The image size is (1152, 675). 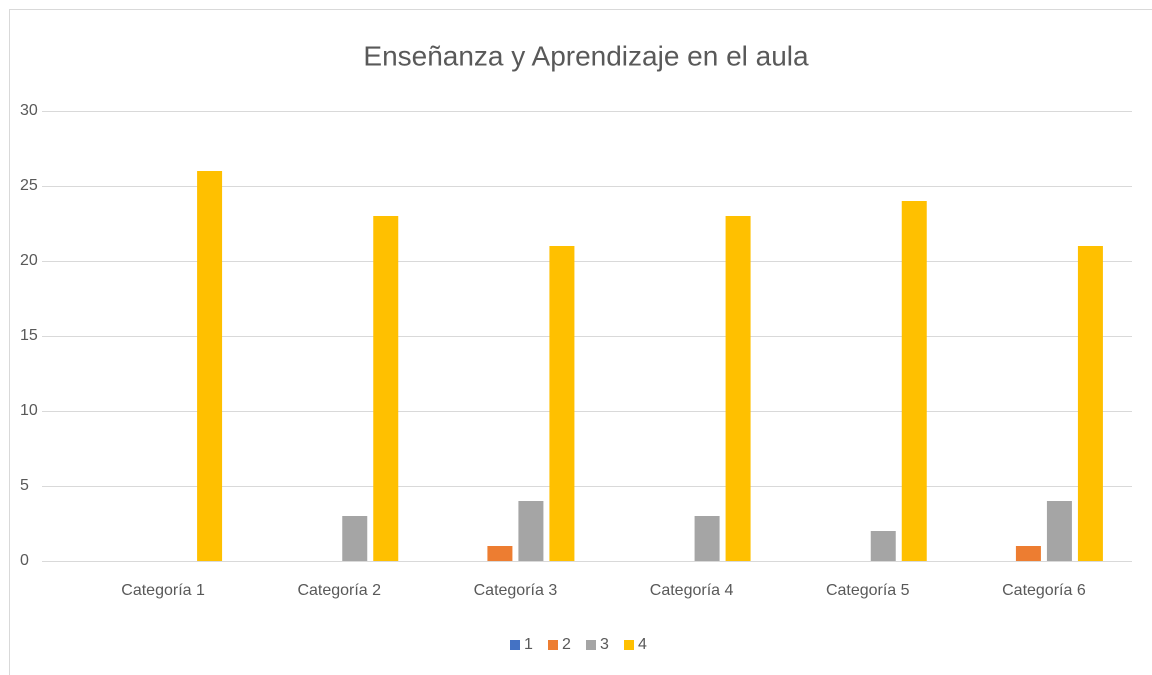 What do you see at coordinates (868, 590) in the screenshot?
I see `x-tick-label: Categoría 5` at bounding box center [868, 590].